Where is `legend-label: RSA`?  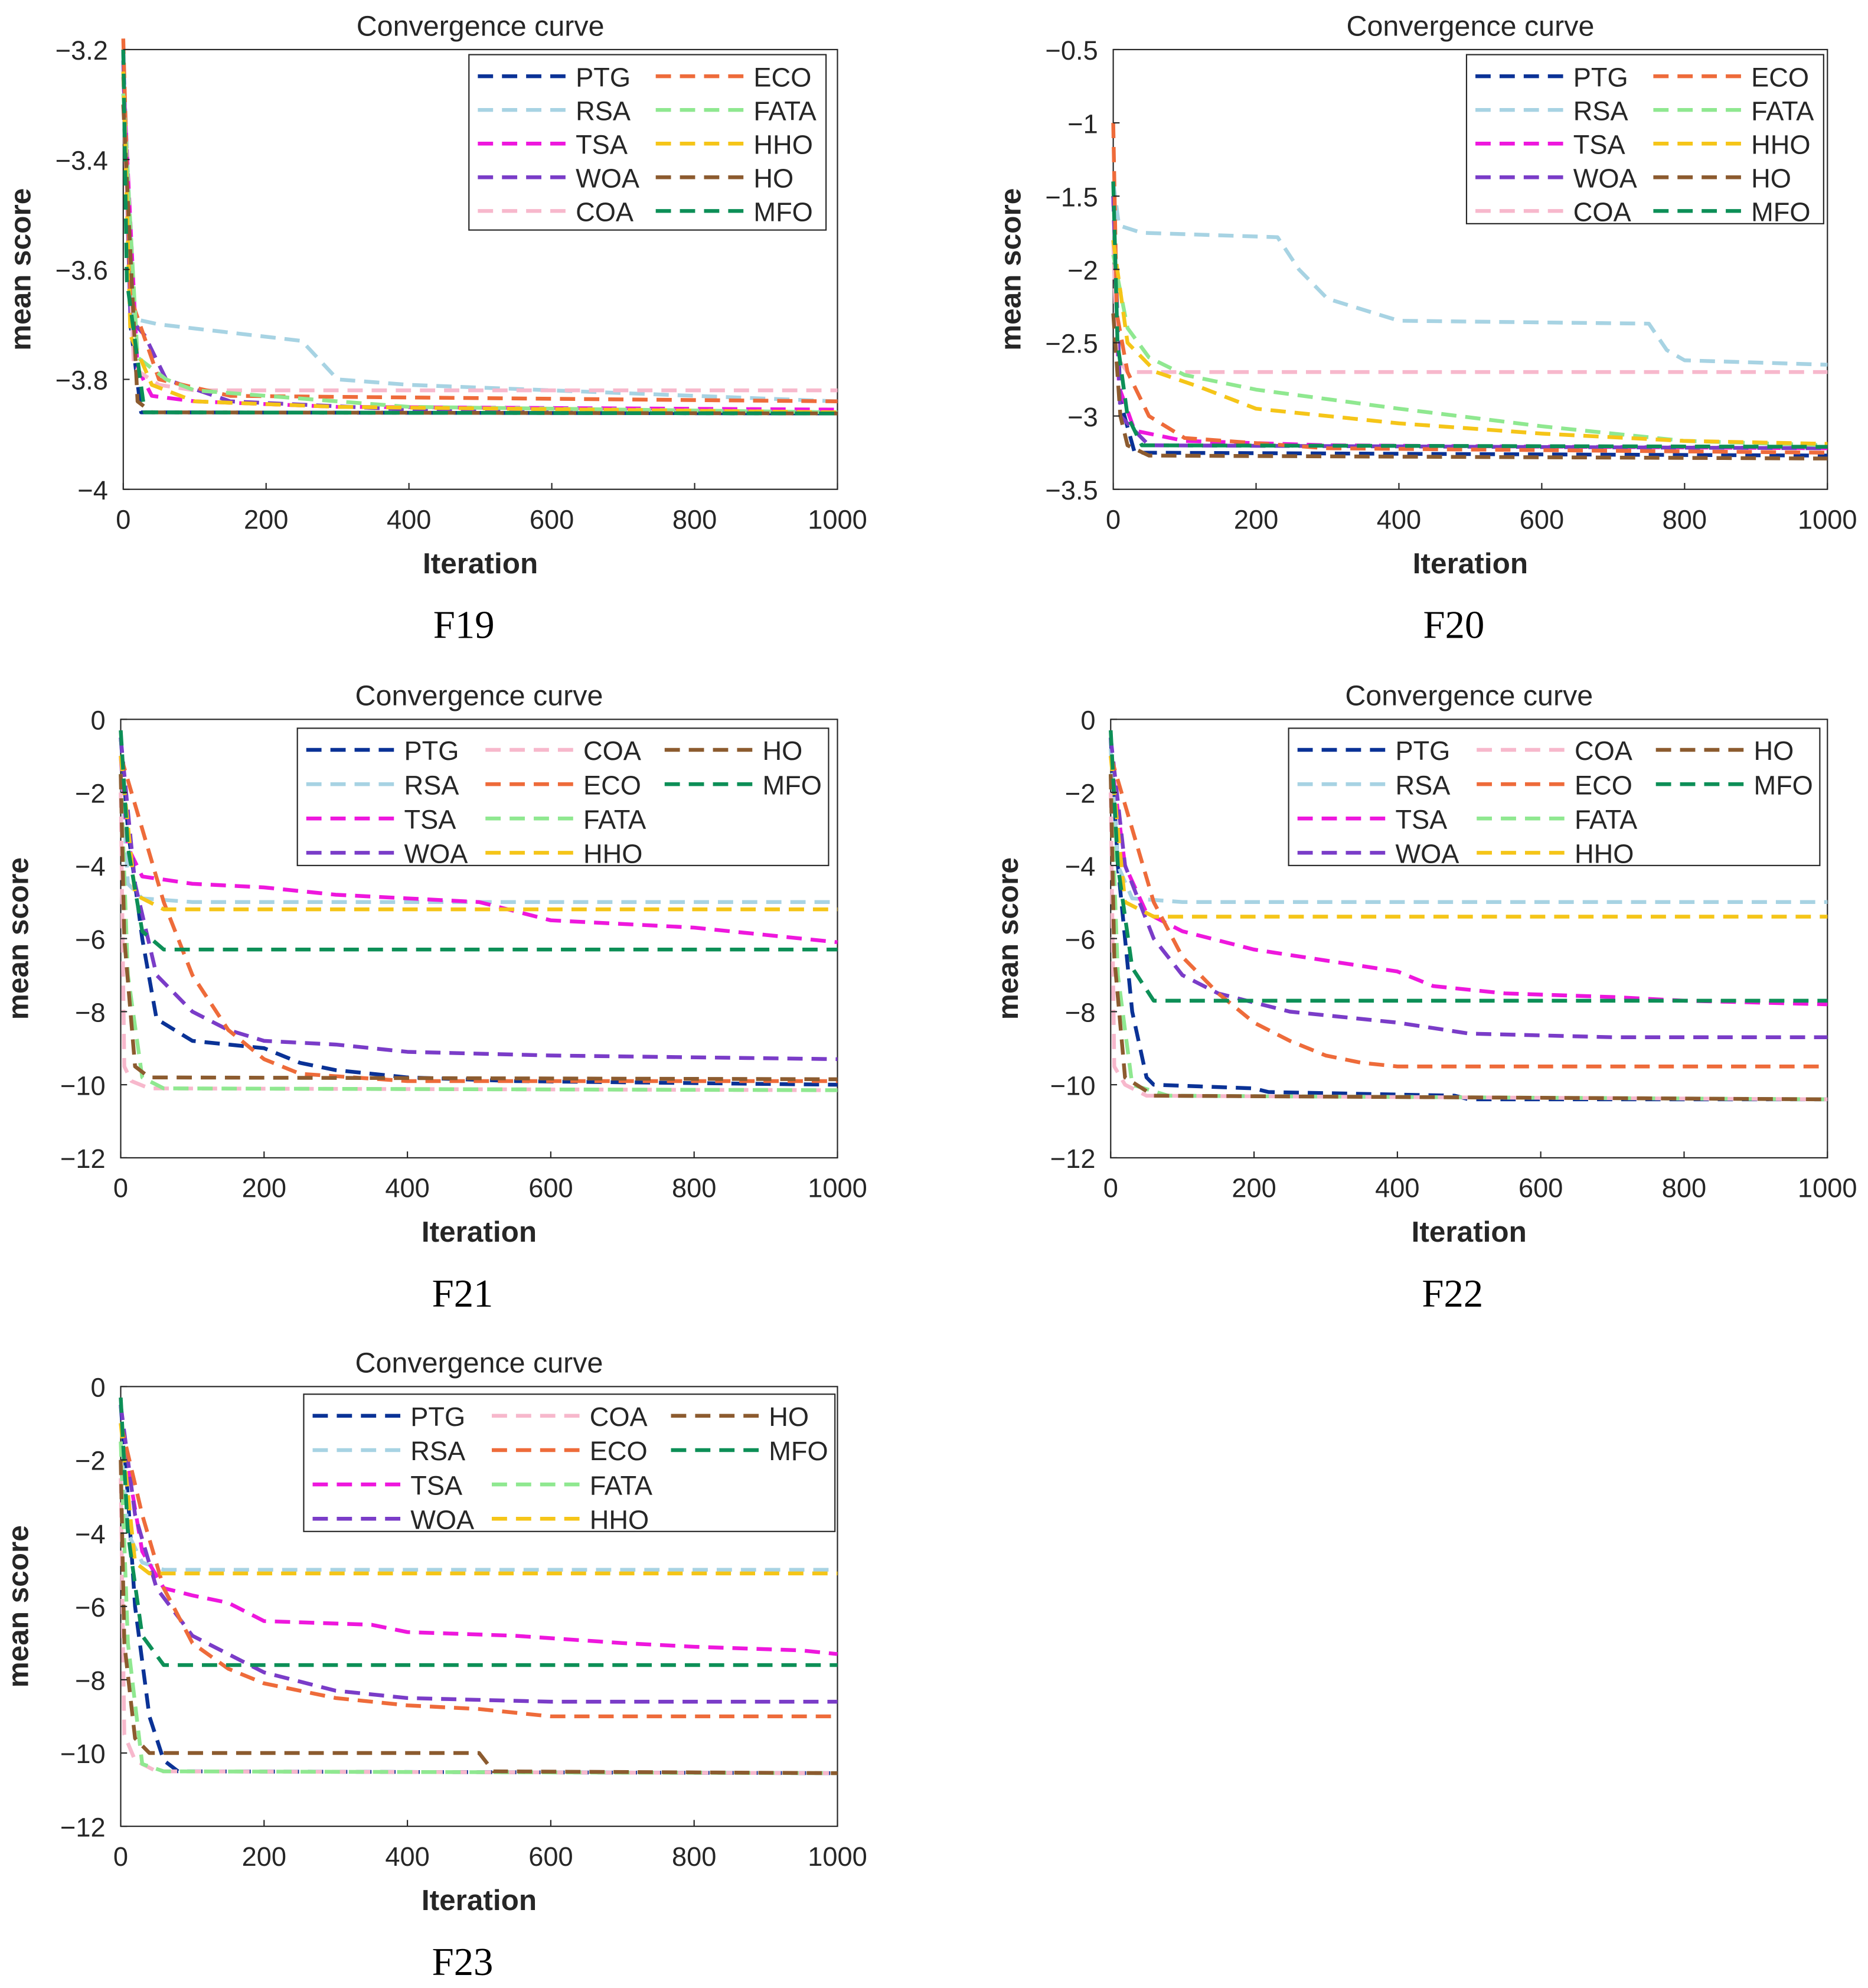 legend-label: RSA is located at coordinates (431, 785).